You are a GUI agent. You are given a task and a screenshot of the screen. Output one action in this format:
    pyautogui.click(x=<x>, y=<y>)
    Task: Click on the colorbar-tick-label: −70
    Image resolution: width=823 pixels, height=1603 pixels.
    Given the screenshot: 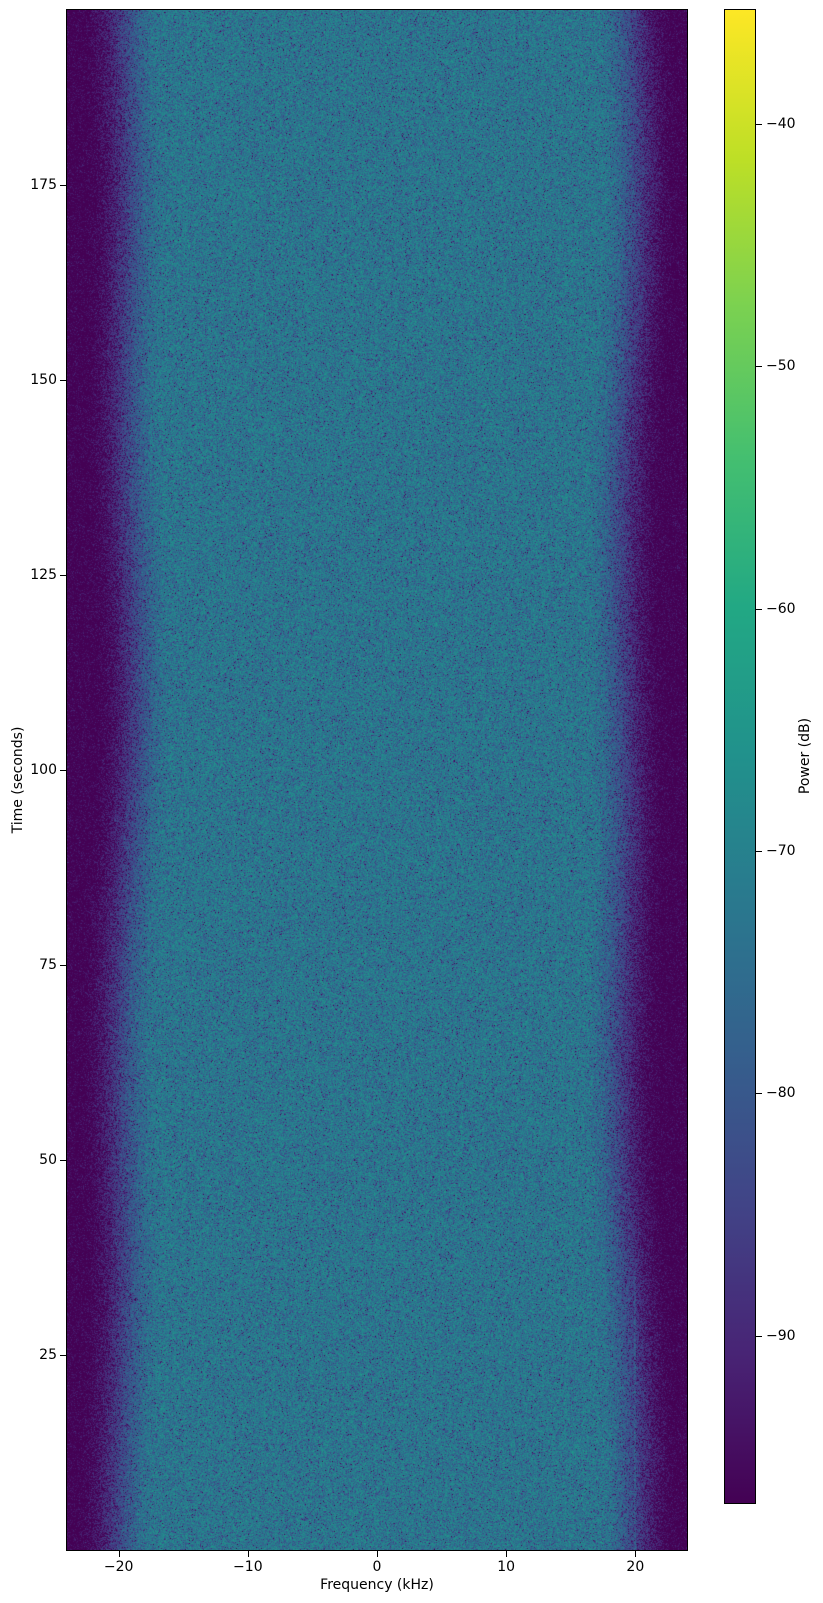 What is the action you would take?
    pyautogui.click(x=781, y=851)
    